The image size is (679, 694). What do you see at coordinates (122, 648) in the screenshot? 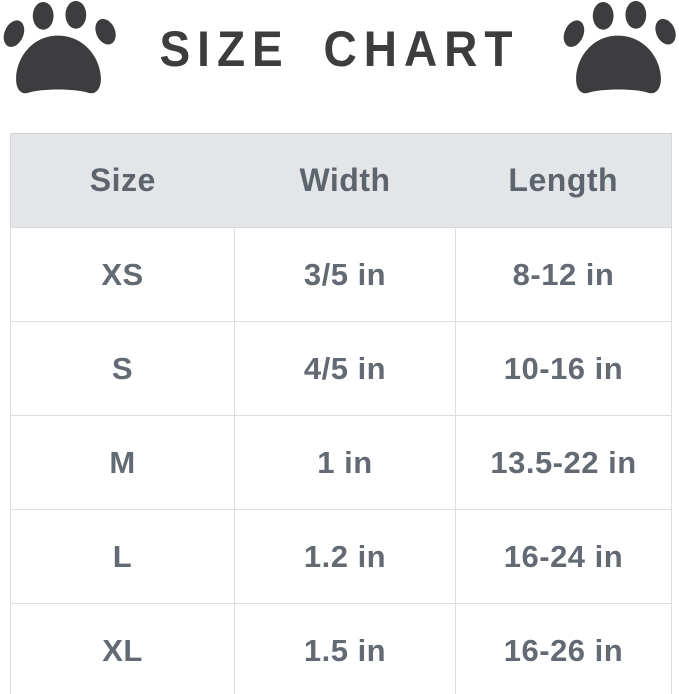
I see `cell-size: XL` at bounding box center [122, 648].